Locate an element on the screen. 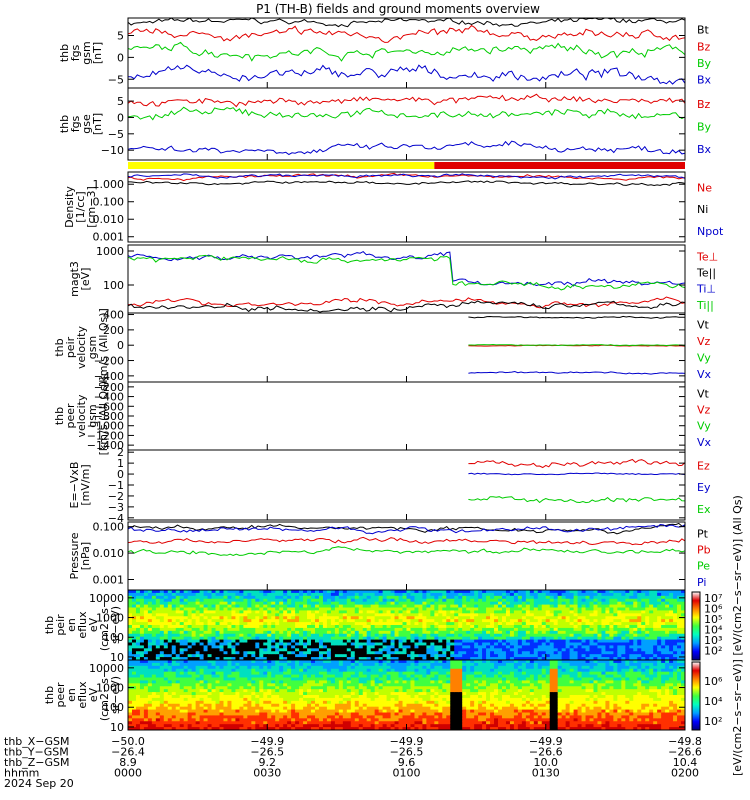 The width and height of the screenshot is (750, 800). series-line-Bx is located at coordinates (406, 148).